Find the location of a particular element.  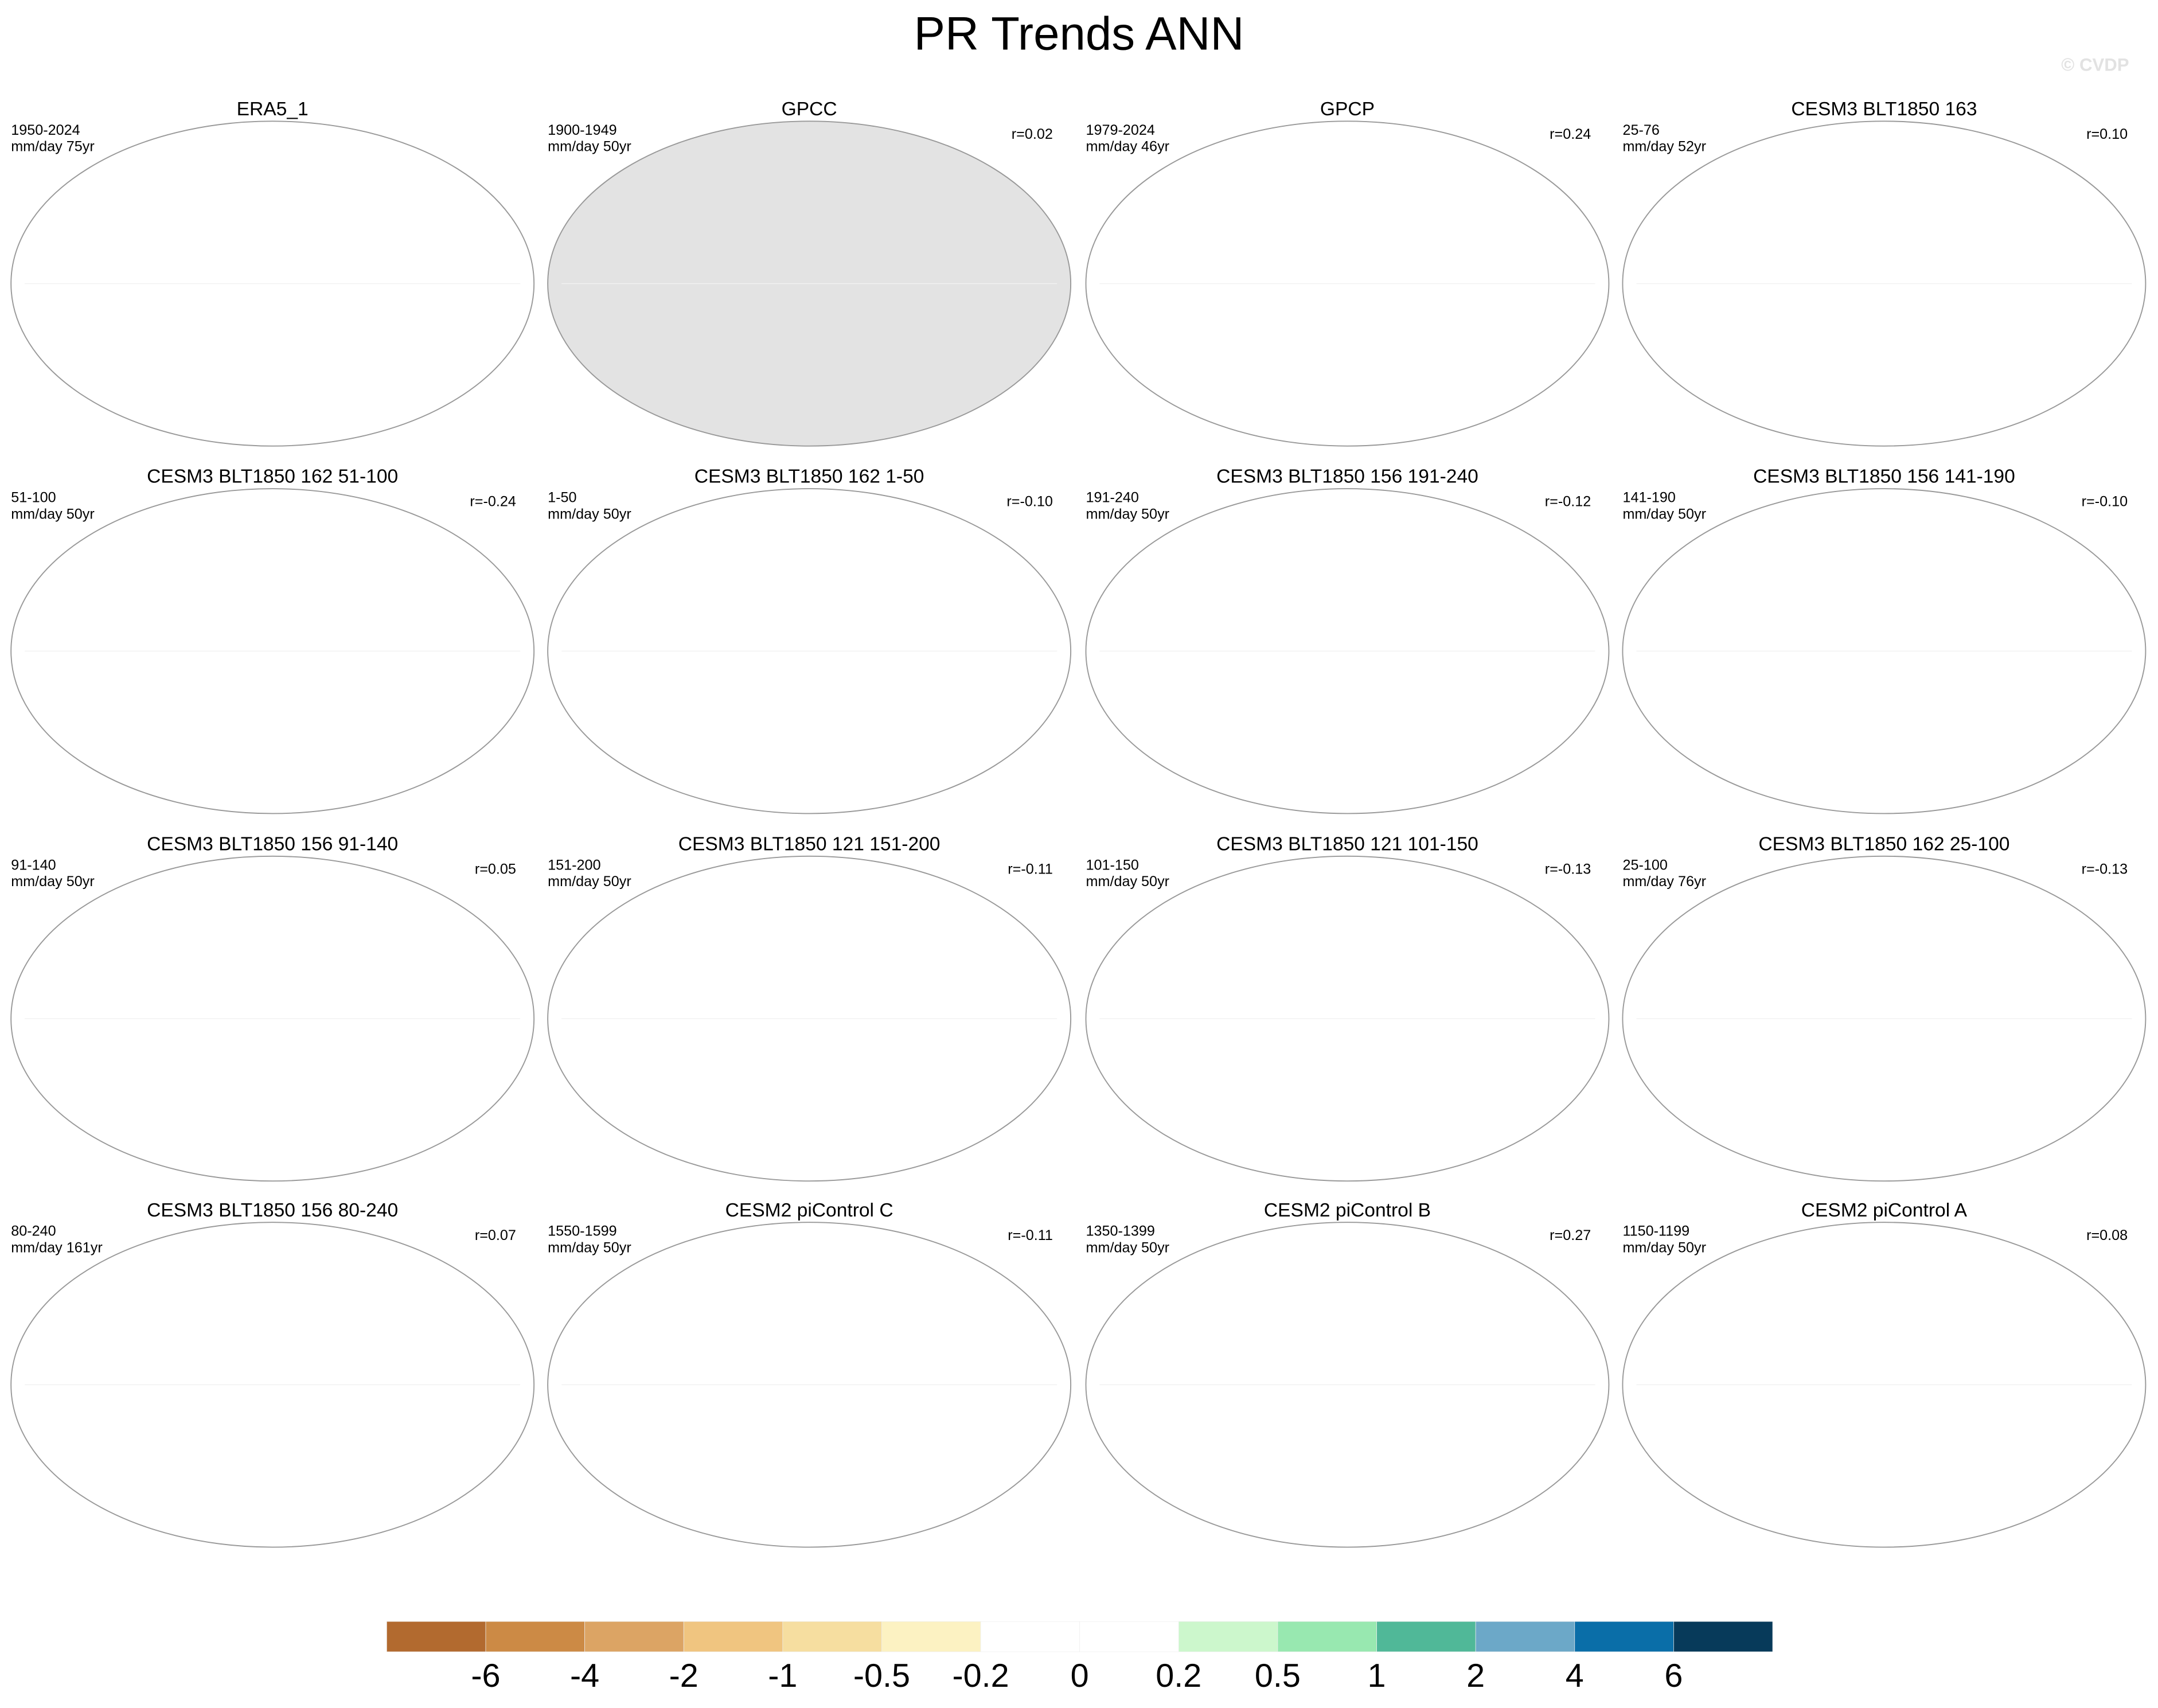

colorbar-label: 6 is located at coordinates (1673, 1676).